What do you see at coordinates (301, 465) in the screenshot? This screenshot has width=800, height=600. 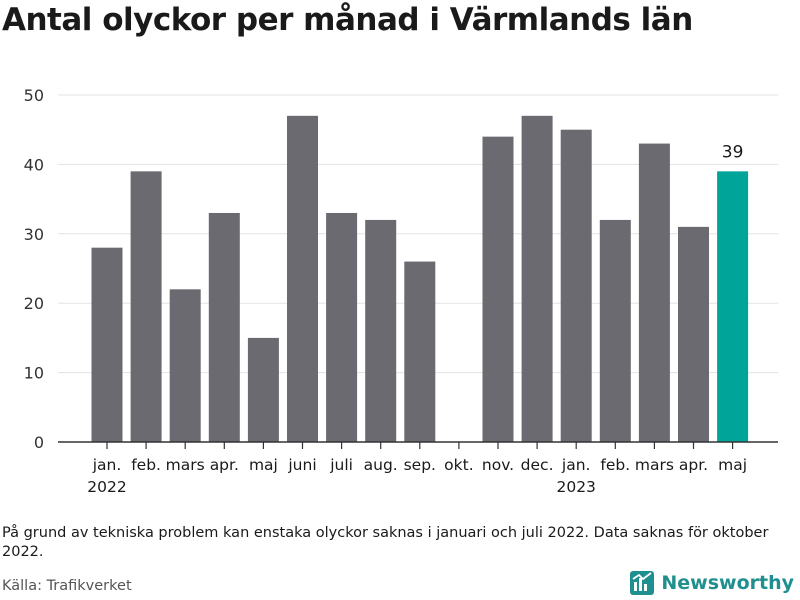 I see `x-tick-label: juni` at bounding box center [301, 465].